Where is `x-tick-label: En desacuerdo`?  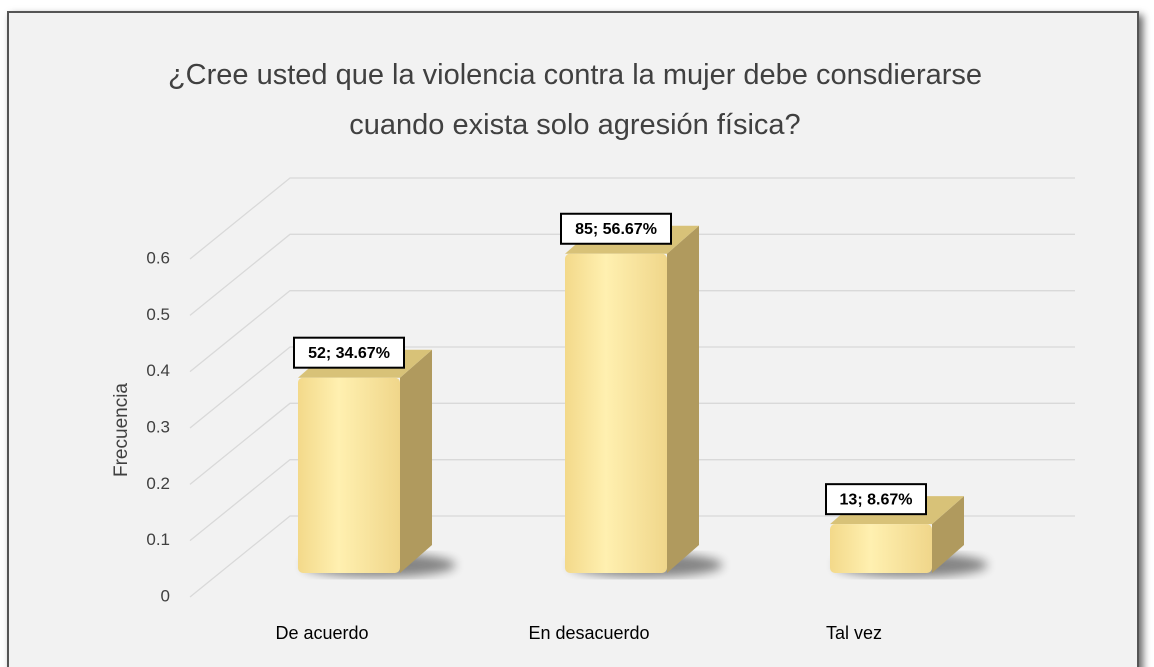
x-tick-label: En desacuerdo is located at coordinates (588, 633).